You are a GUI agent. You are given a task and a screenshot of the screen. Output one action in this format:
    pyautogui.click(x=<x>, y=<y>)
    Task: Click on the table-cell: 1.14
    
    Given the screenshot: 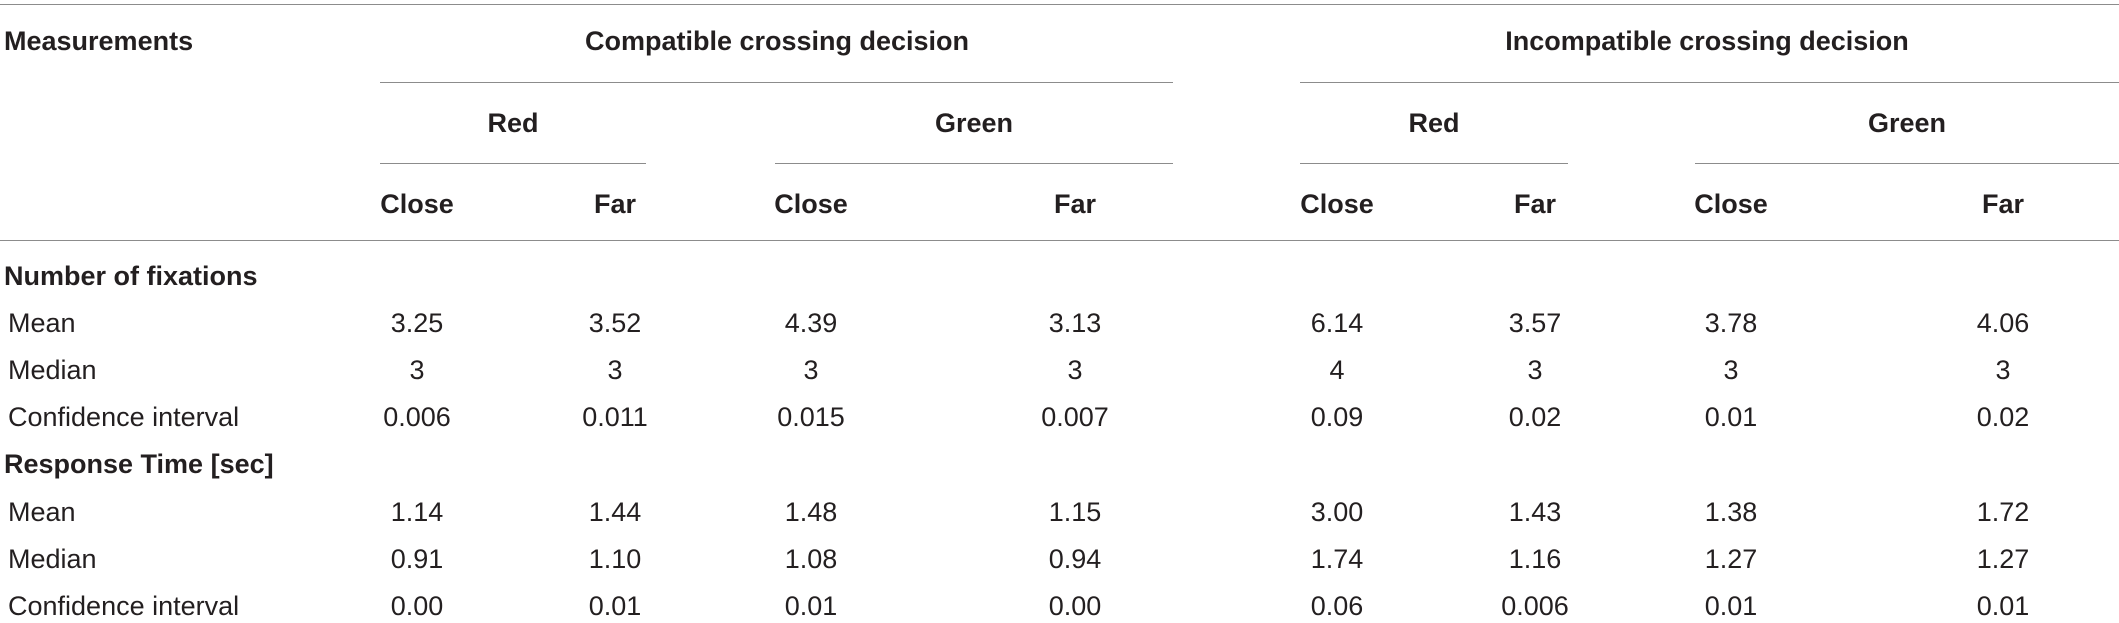 What is the action you would take?
    pyautogui.click(x=417, y=512)
    